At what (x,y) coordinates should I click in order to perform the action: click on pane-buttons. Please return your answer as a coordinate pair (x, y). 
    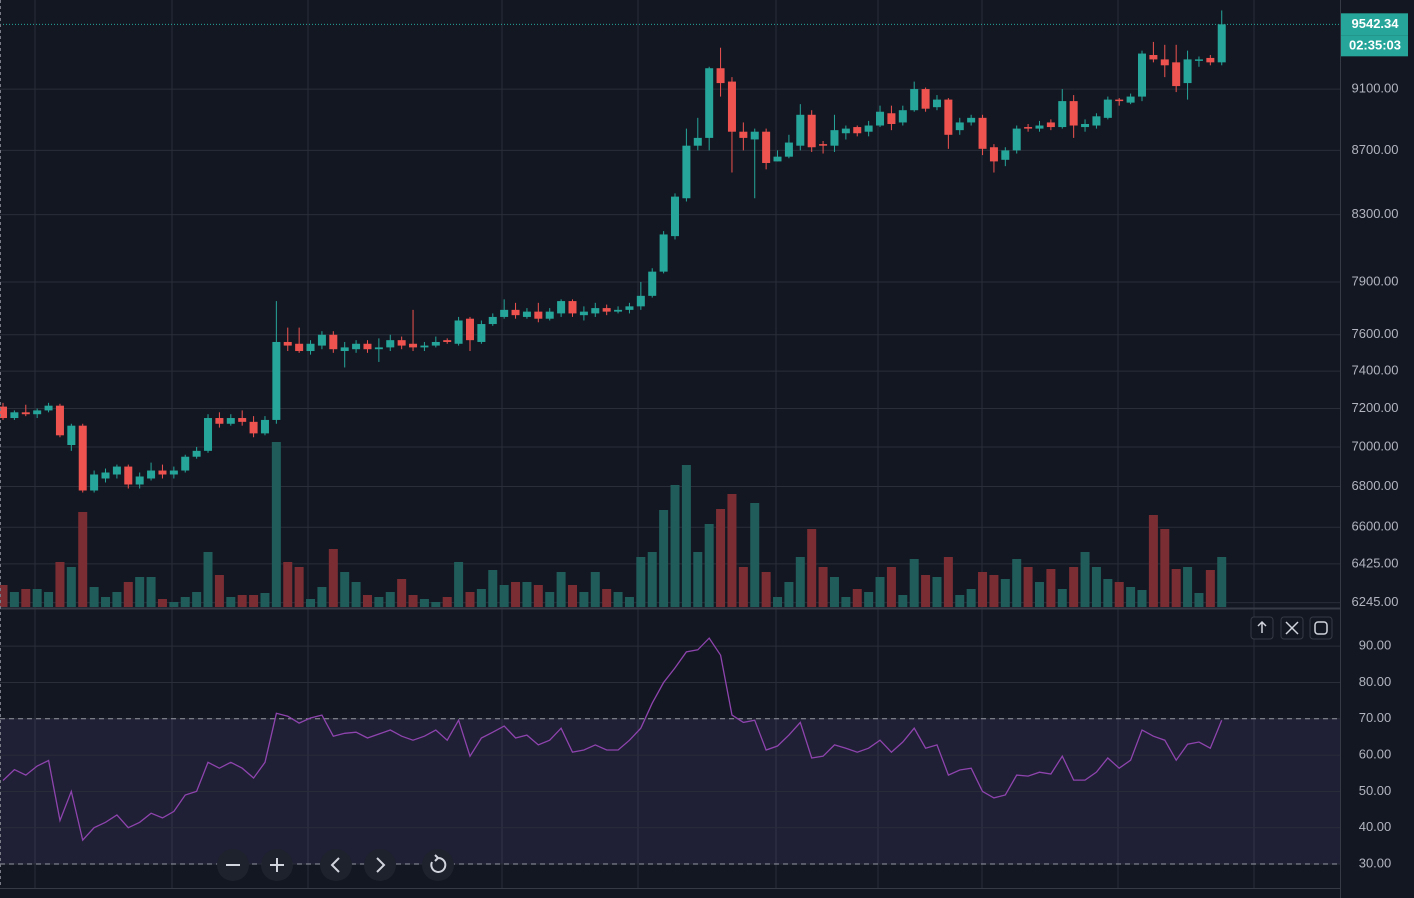
    Looking at the image, I should click on (1291, 628).